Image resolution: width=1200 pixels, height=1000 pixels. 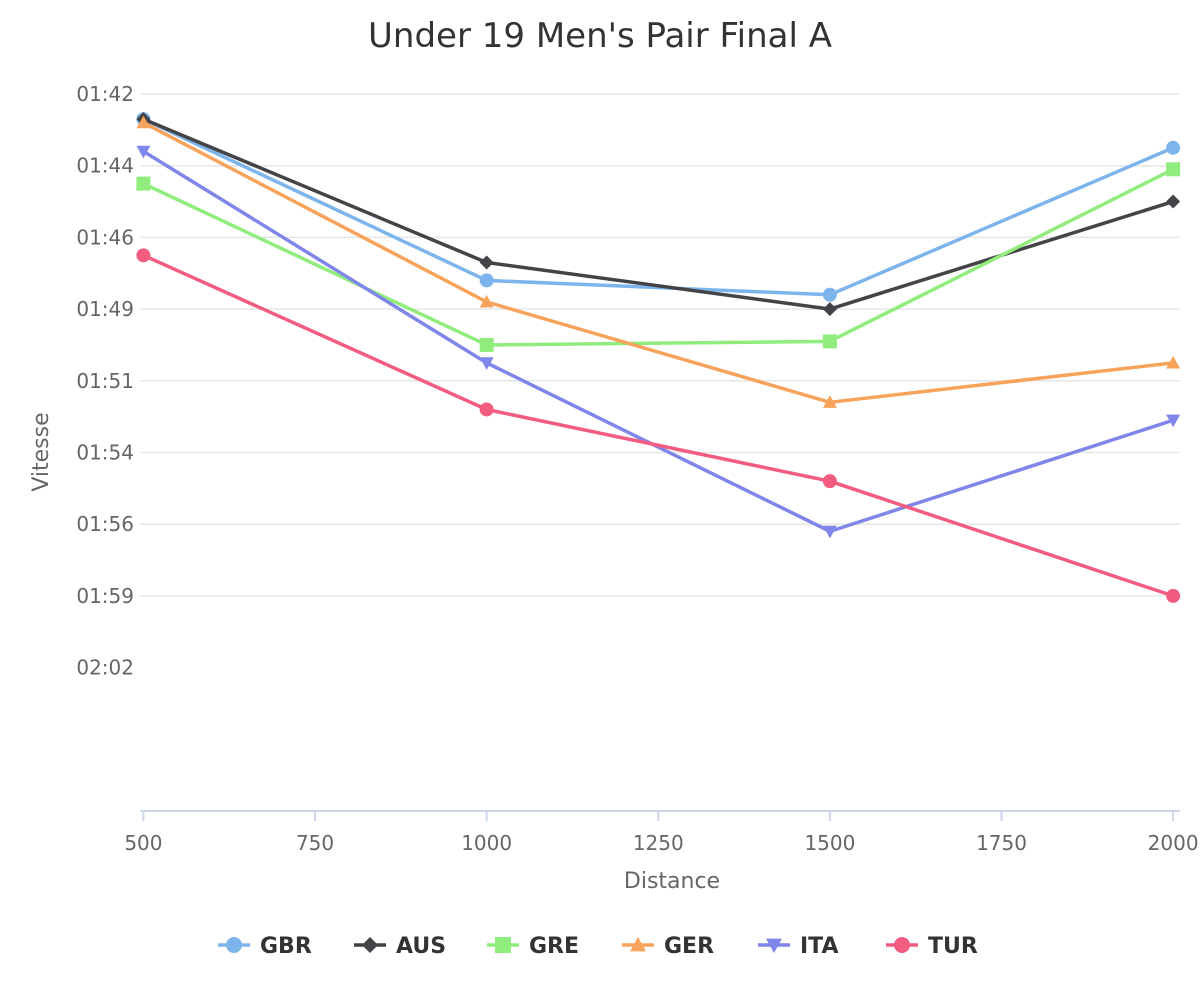 What do you see at coordinates (600, 36) in the screenshot?
I see `chart-title: Under 19 Men's Pair Final A` at bounding box center [600, 36].